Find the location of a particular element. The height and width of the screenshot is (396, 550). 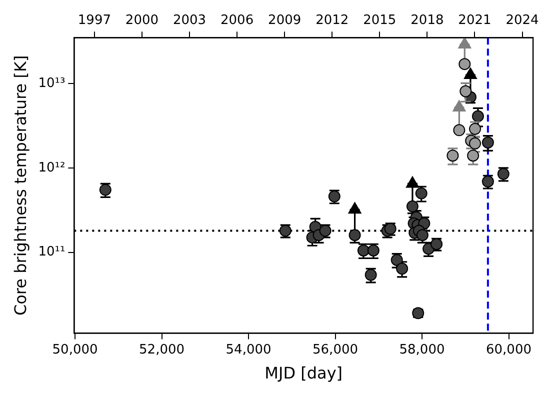

y-axis-title: Core brightness temperature [K] is located at coordinates (20, 185).